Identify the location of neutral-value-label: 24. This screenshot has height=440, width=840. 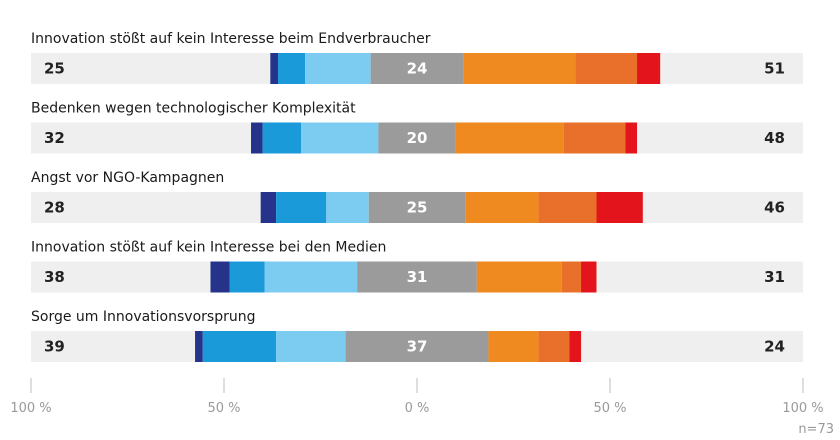
(417, 69).